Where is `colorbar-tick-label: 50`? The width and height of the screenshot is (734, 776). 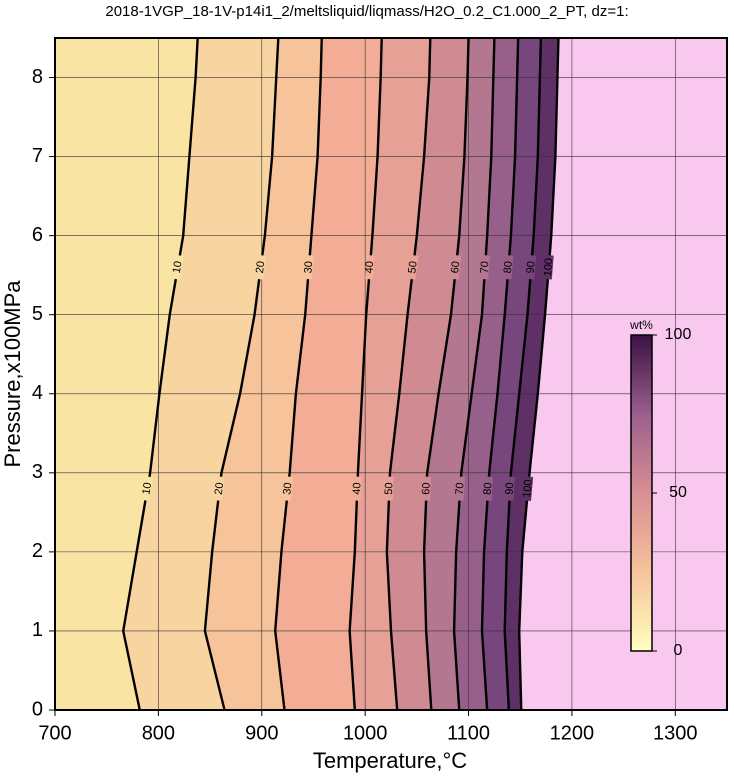
colorbar-tick-label: 50 is located at coordinates (678, 492).